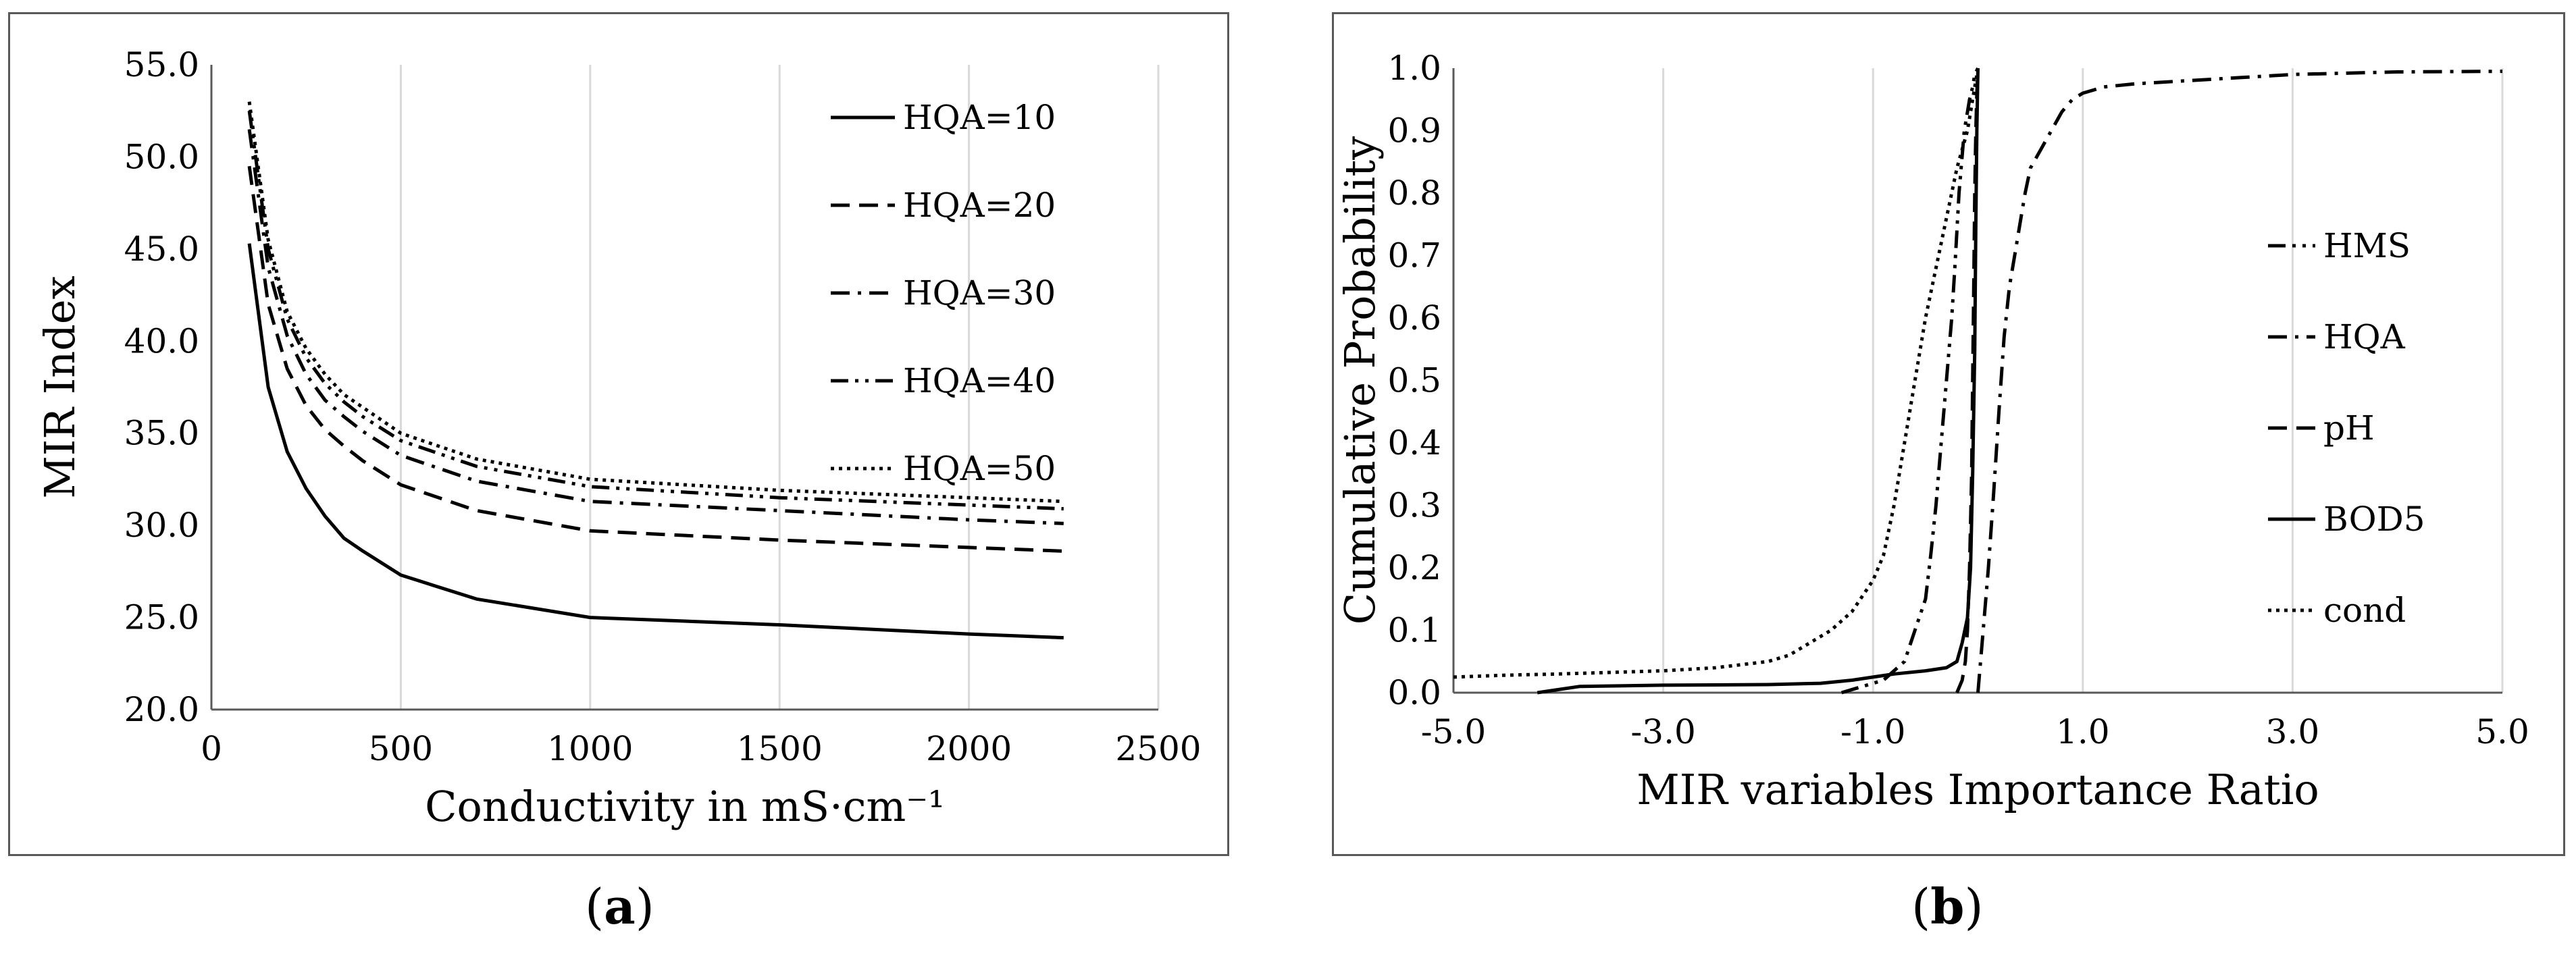 The height and width of the screenshot is (958, 2576). I want to click on chart-b-x-tick-label: -5.0, so click(1453, 731).